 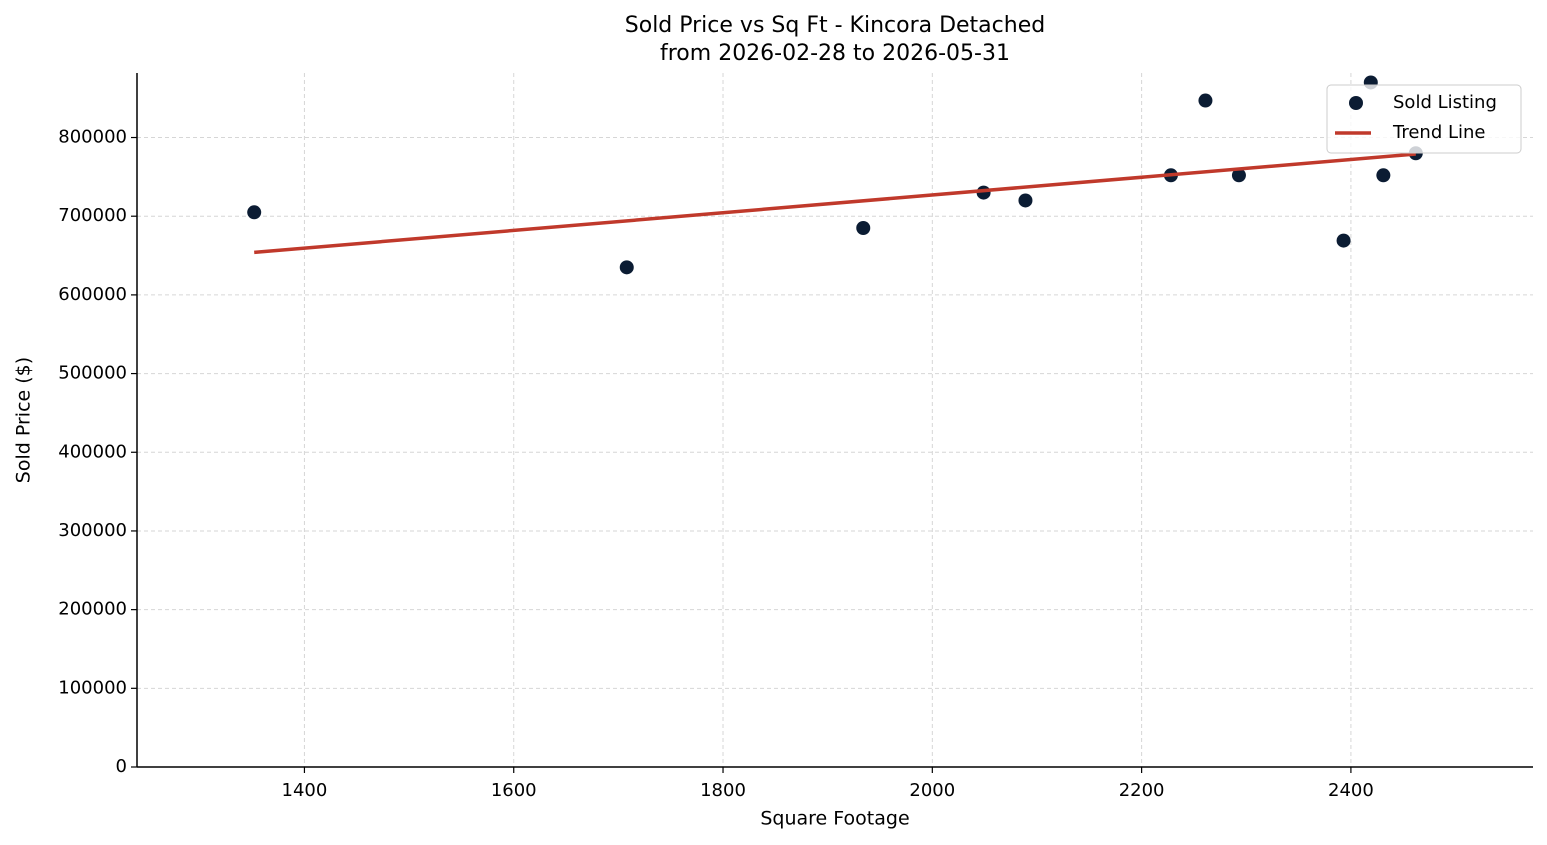 What do you see at coordinates (1424, 119) in the screenshot?
I see `legend-box` at bounding box center [1424, 119].